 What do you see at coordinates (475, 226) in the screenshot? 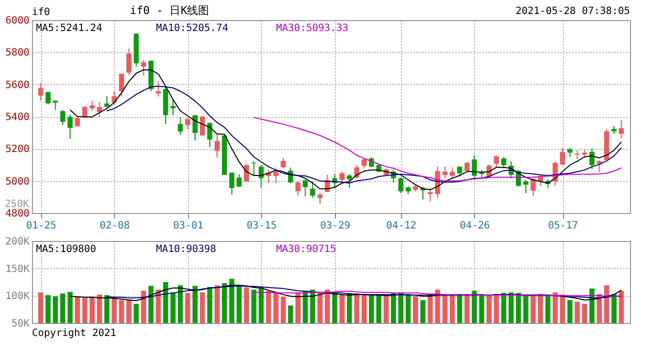
I see `x-tick-label: 04-26` at bounding box center [475, 226].